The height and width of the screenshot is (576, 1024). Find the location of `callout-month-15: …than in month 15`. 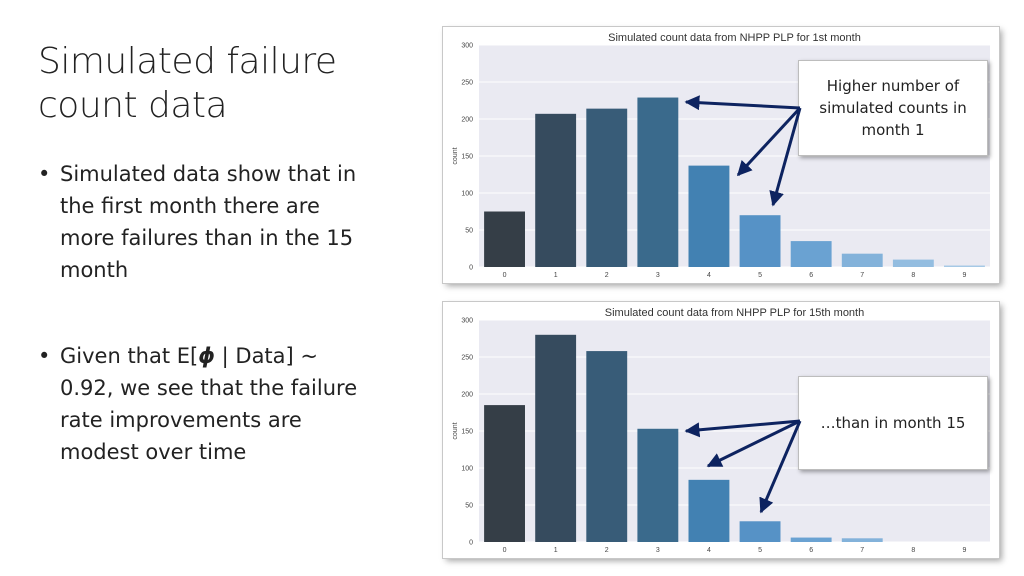

callout-month-15: …than in month 15 is located at coordinates (893, 423).